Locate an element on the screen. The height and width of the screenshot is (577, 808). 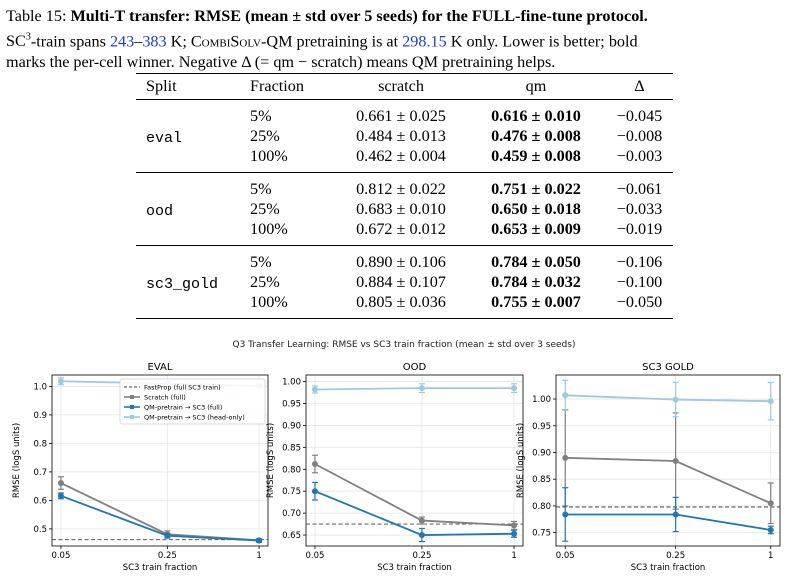
y-tick-label: 0.6 is located at coordinates (40, 501).